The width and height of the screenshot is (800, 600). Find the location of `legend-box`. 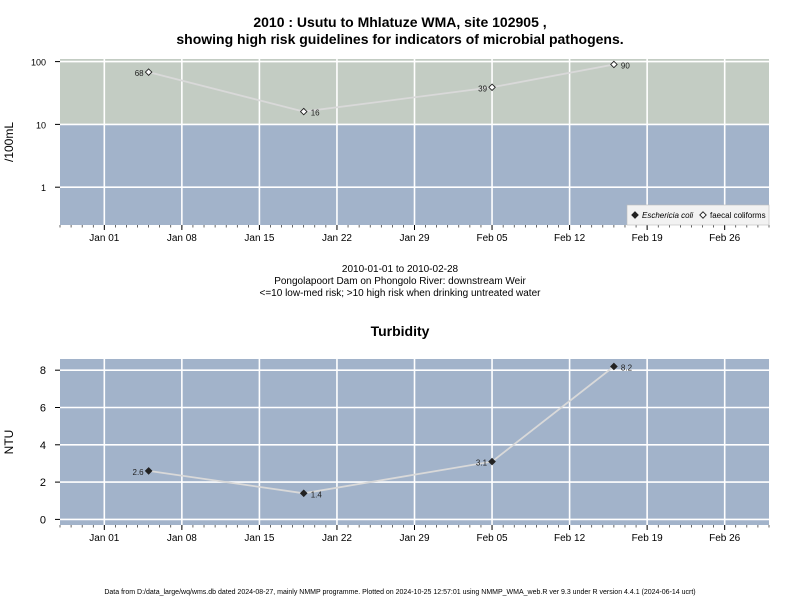

legend-box is located at coordinates (698, 215).